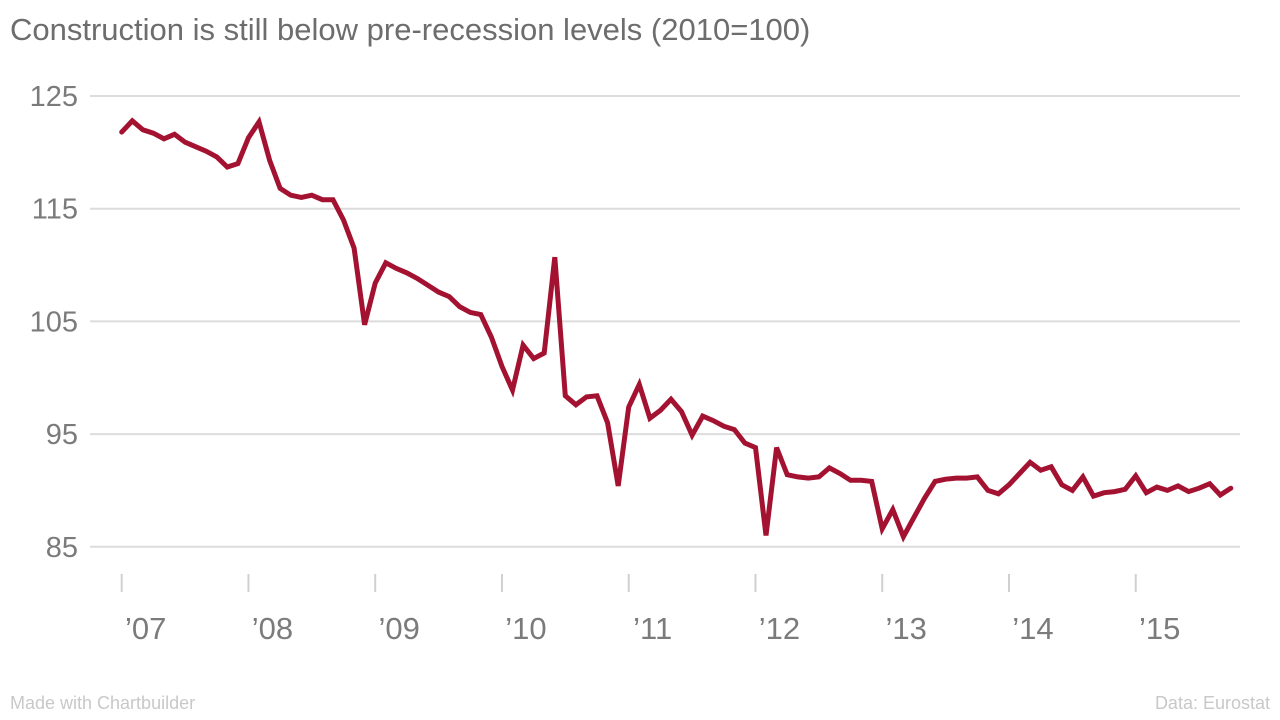  I want to click on chartbuilder-credit: Made with Chartbuilder, so click(103, 703).